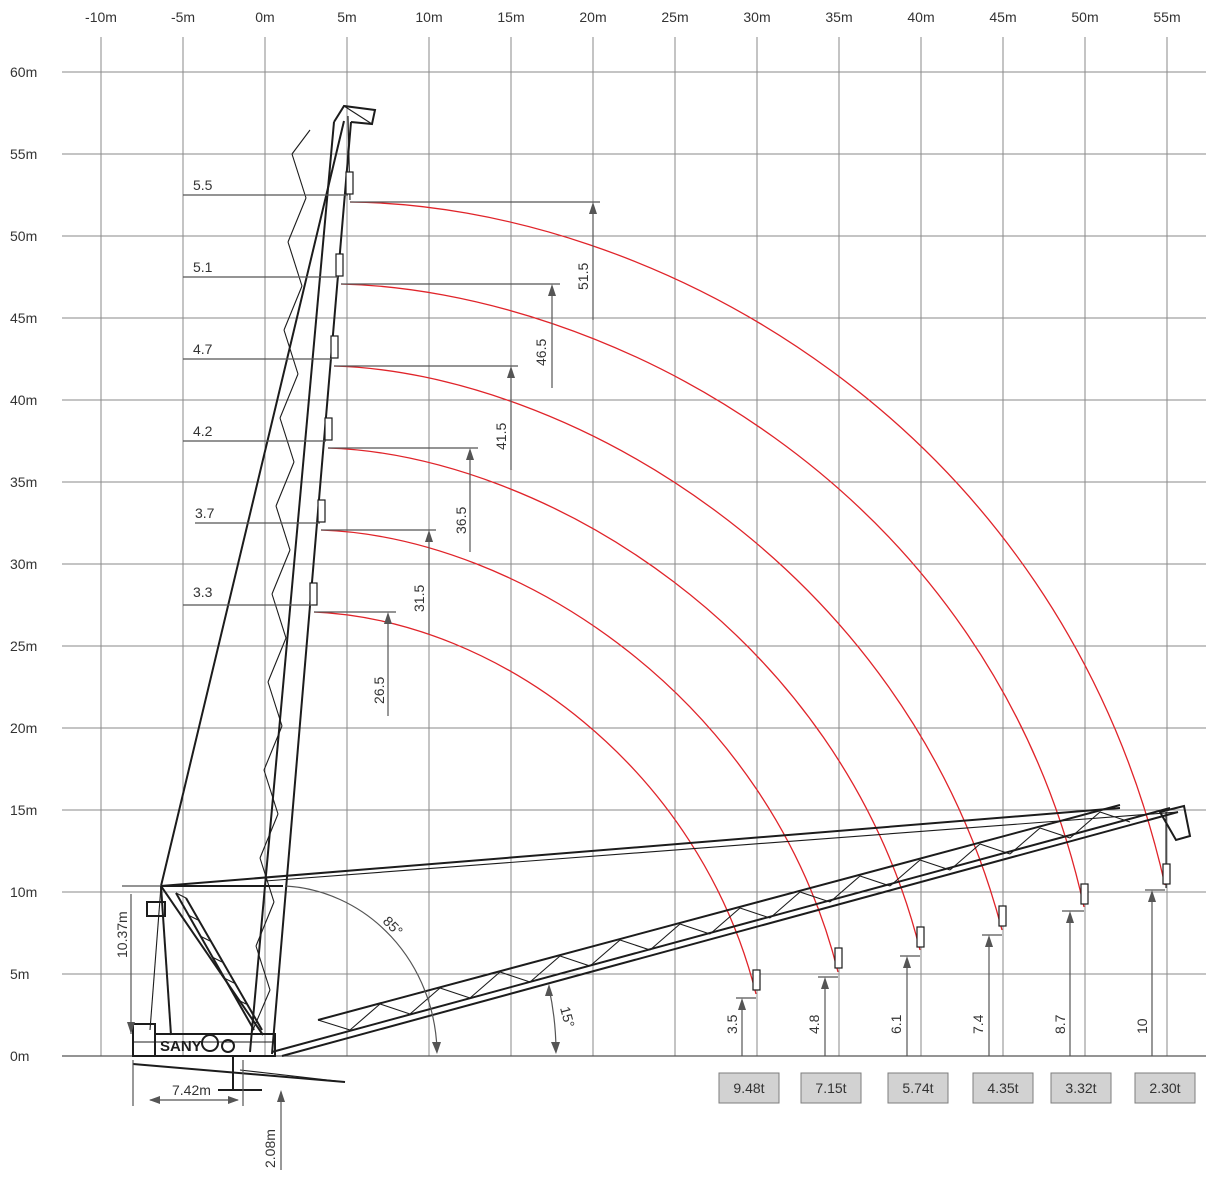 The image size is (1206, 1179). What do you see at coordinates (264, 17) in the screenshot?
I see `x-tick-label: 0m` at bounding box center [264, 17].